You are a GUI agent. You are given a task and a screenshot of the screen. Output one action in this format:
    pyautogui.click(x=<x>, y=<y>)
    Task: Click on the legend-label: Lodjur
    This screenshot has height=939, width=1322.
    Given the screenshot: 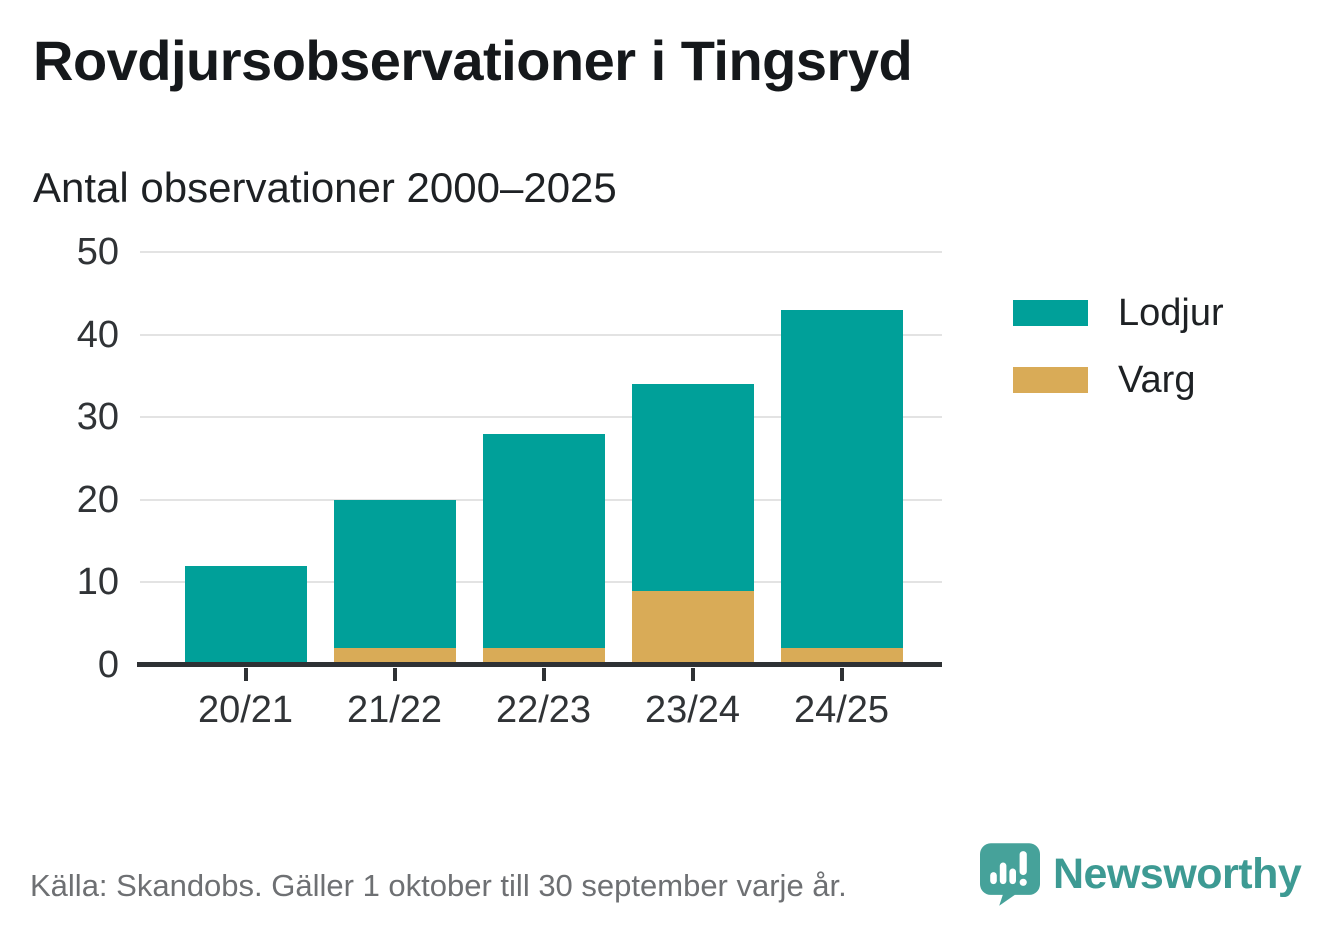 What is the action you would take?
    pyautogui.click(x=1171, y=313)
    